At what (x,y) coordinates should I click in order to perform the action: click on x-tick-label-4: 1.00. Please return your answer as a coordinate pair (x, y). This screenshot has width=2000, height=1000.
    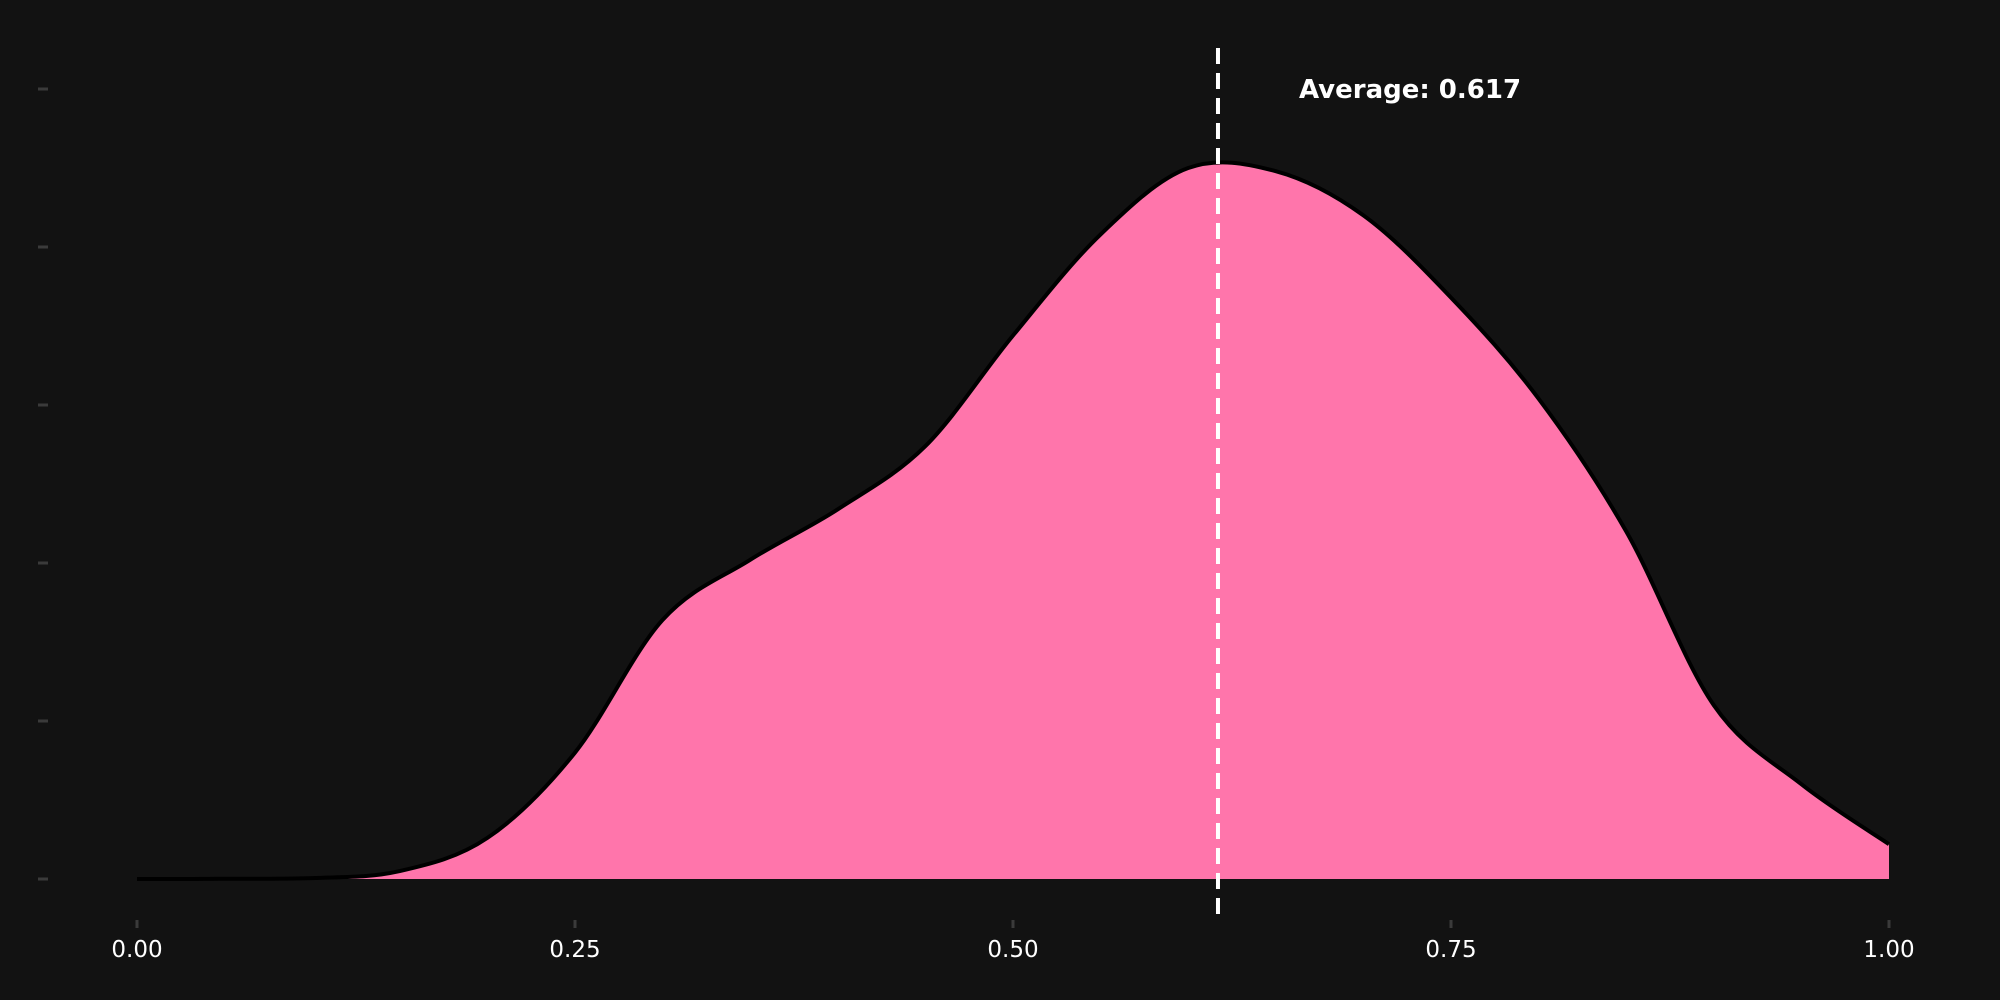
    Looking at the image, I should click on (1888, 950).